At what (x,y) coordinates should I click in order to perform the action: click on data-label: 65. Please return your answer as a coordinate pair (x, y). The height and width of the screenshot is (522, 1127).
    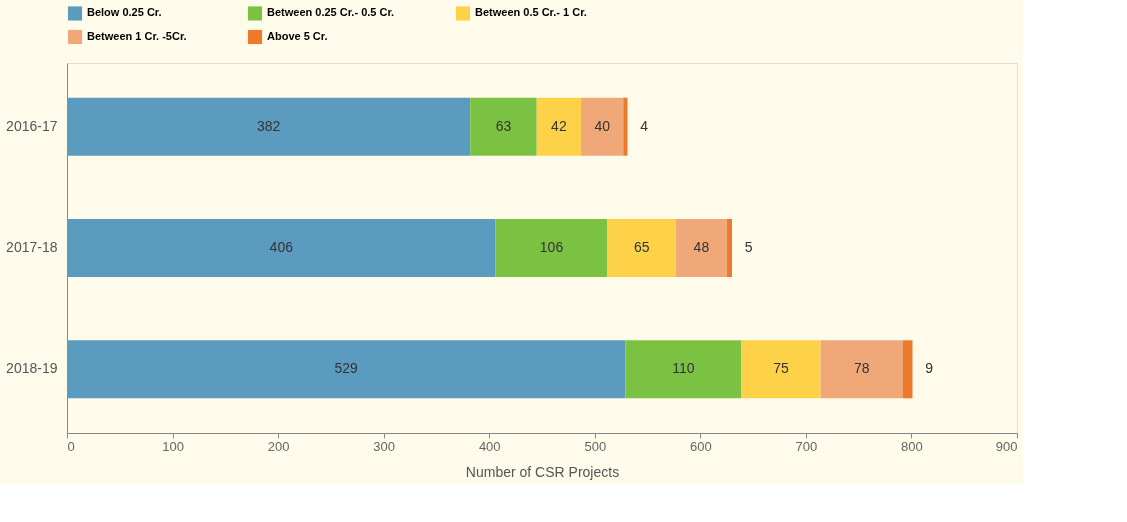
    Looking at the image, I should click on (641, 247).